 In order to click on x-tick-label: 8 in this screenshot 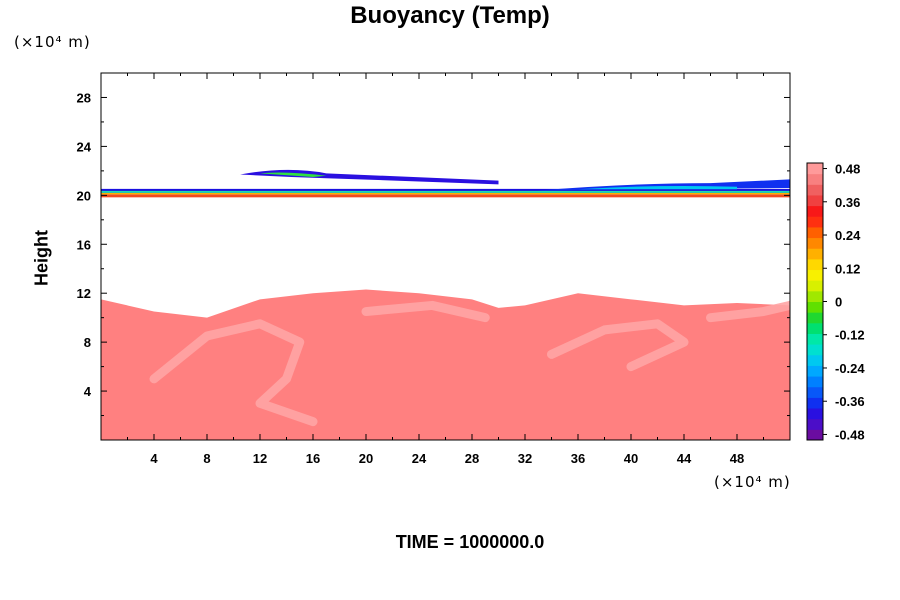, I will do `click(206, 458)`.